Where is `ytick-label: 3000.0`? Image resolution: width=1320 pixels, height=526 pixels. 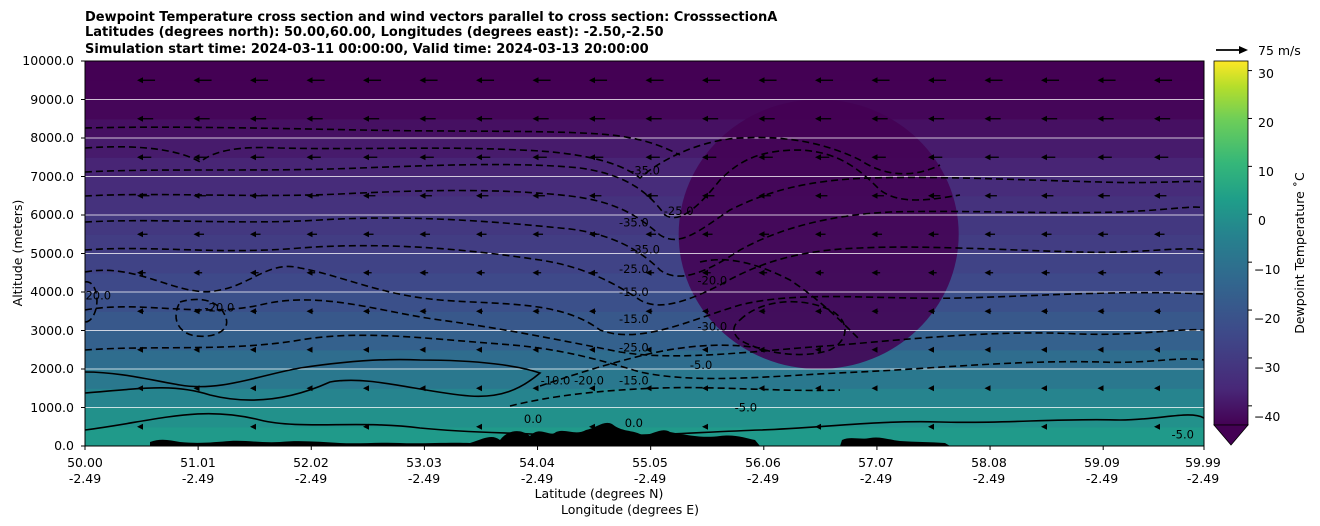 ytick-label: 3000.0 is located at coordinates (52, 330).